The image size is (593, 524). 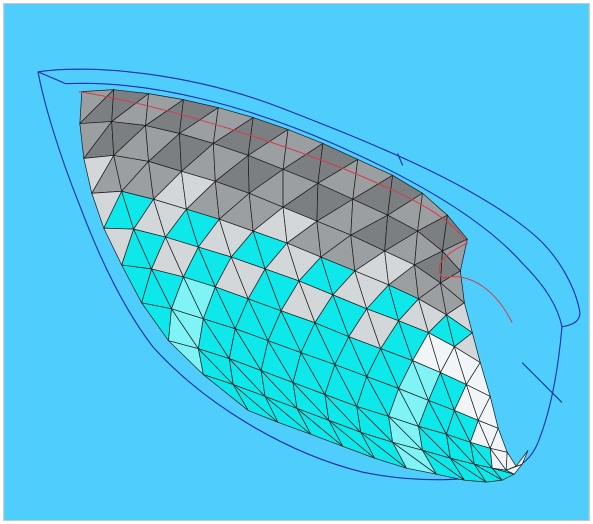 What do you see at coordinates (400, 159) in the screenshot?
I see `outline-divider` at bounding box center [400, 159].